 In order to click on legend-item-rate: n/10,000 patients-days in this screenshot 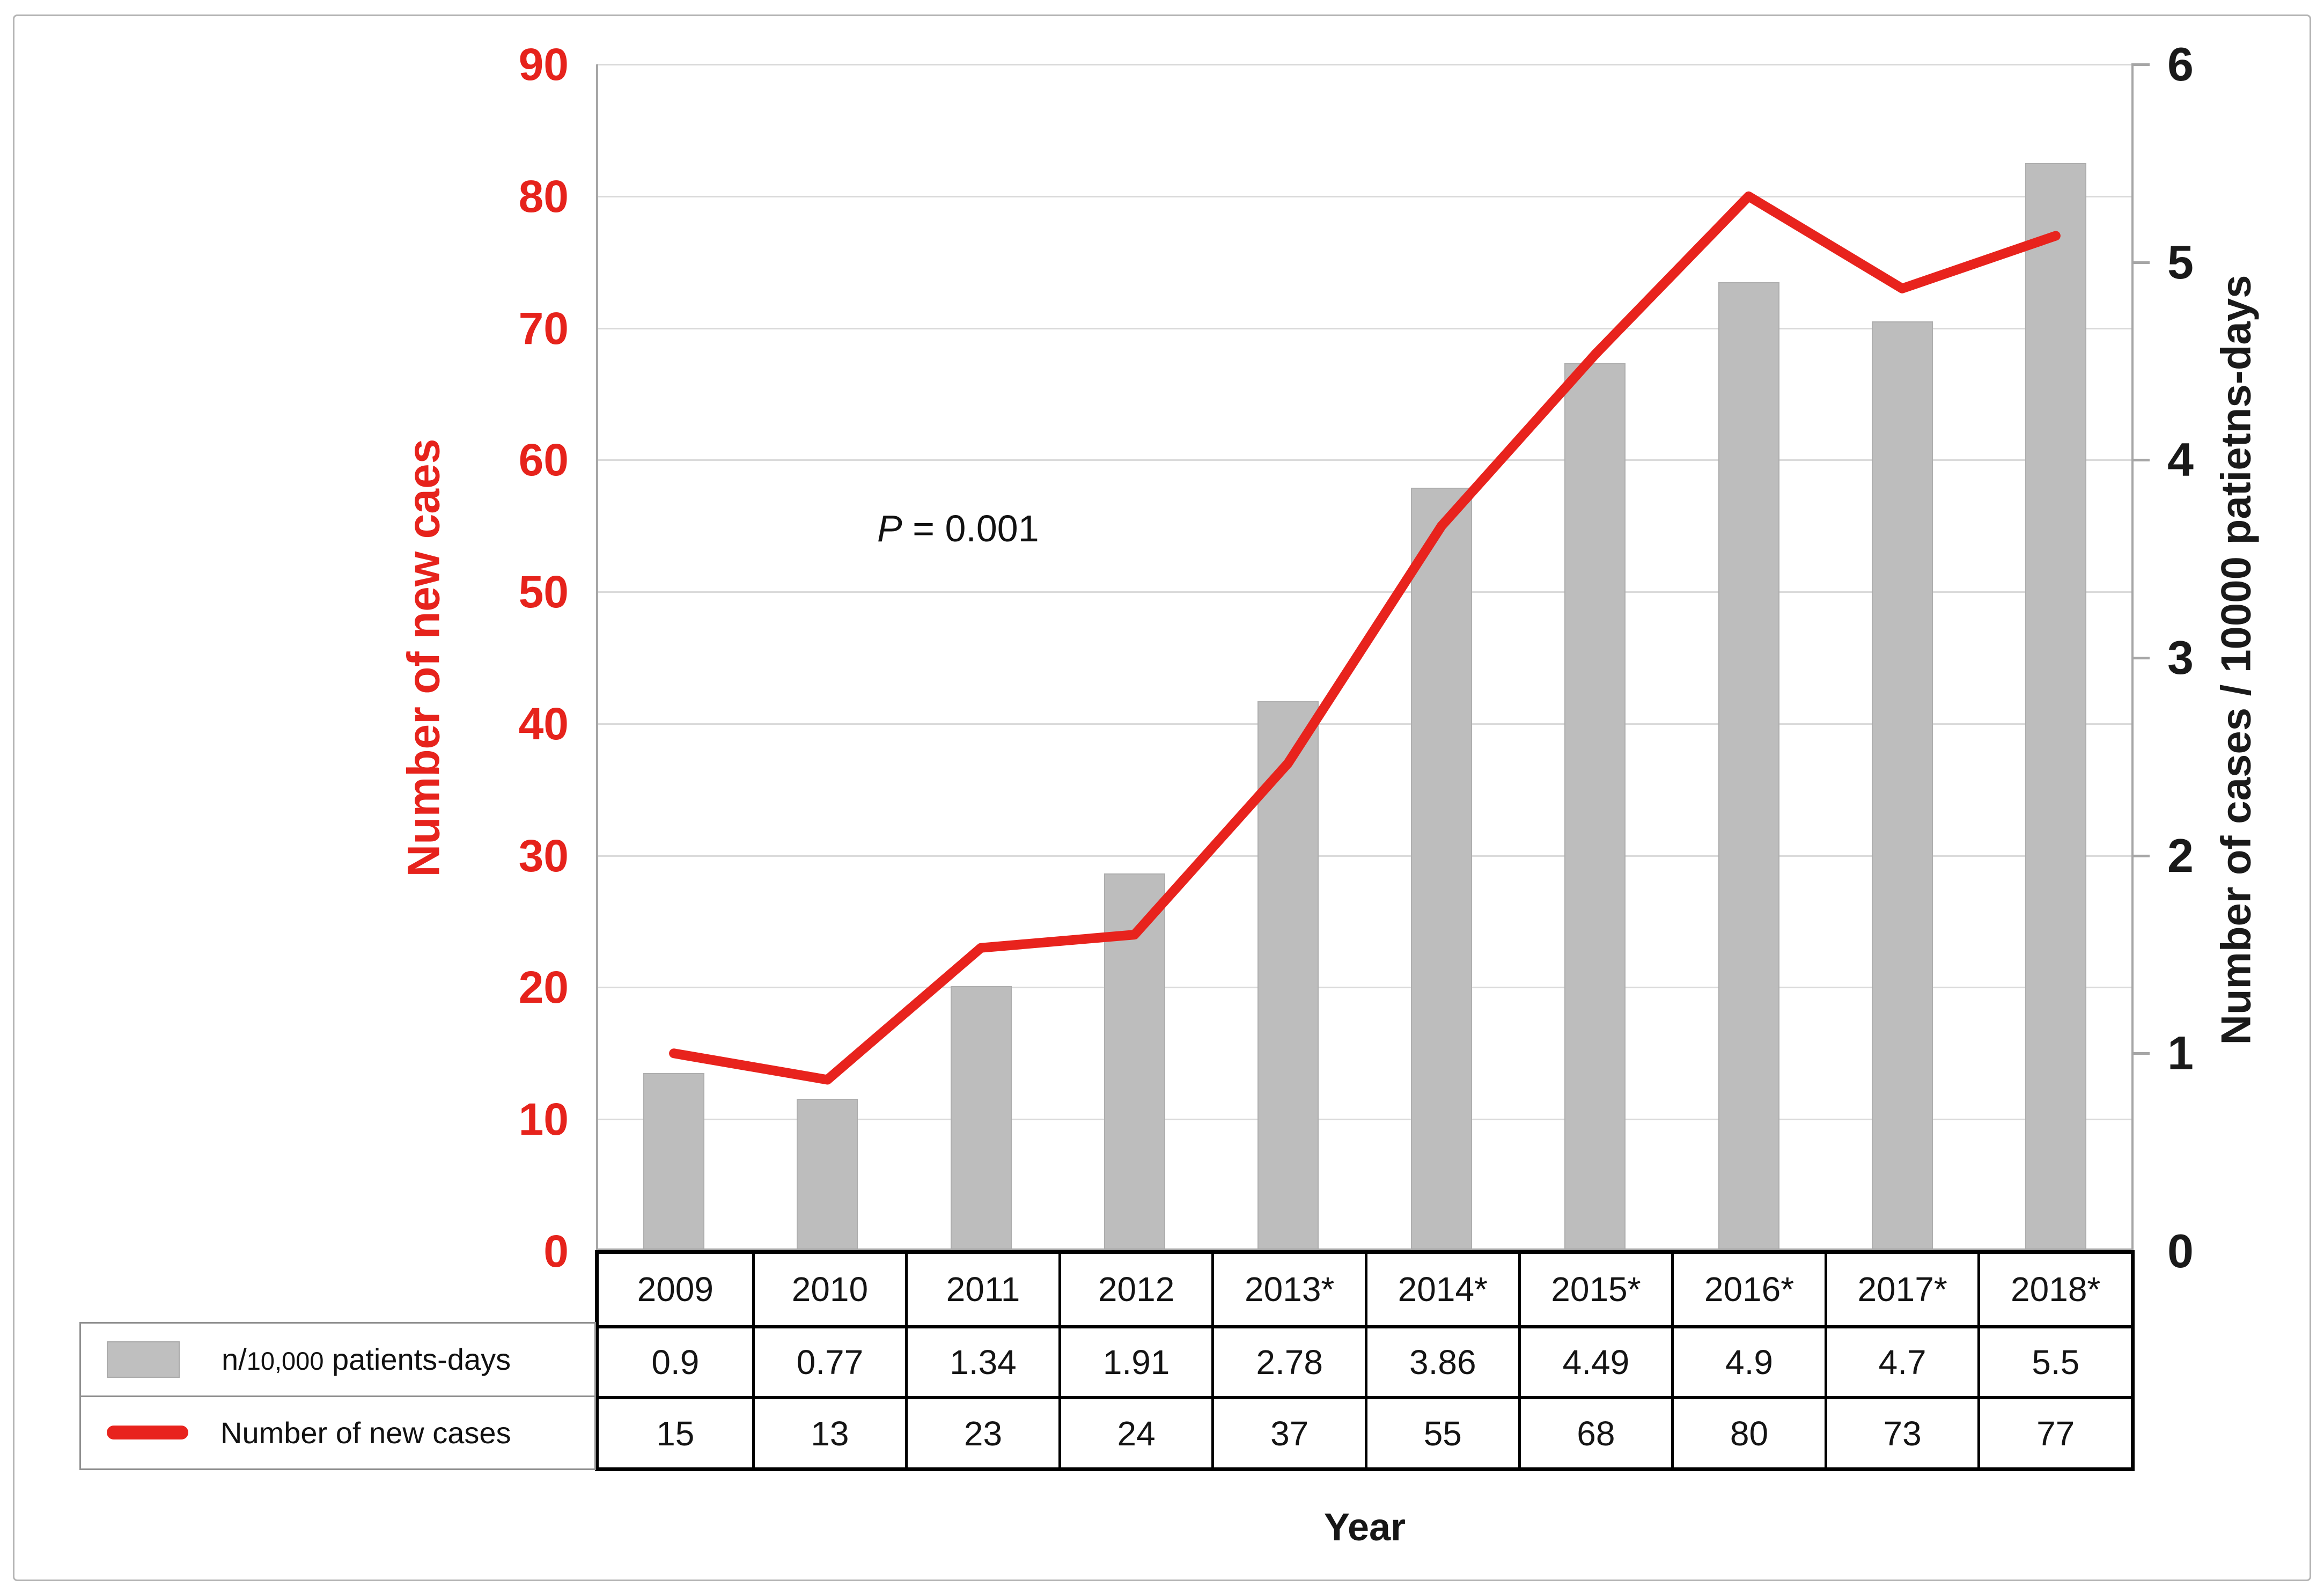, I will do `click(337, 1359)`.